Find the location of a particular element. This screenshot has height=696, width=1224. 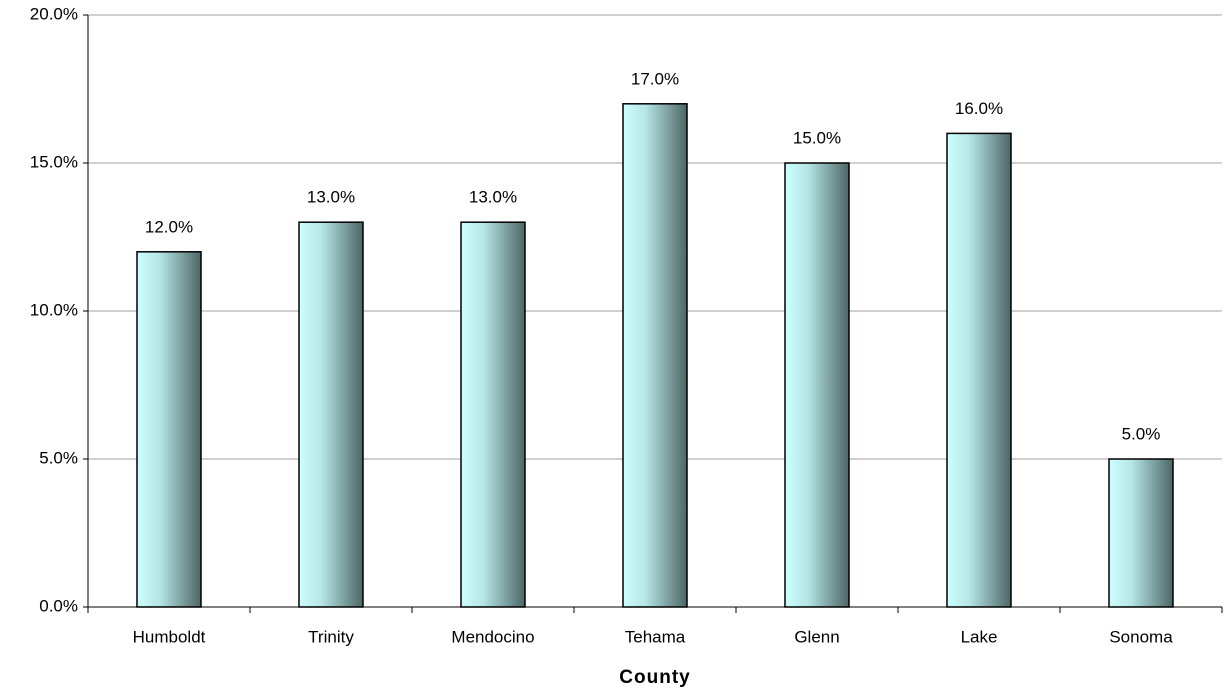

x-tick-label: Glenn is located at coordinates (816, 636).